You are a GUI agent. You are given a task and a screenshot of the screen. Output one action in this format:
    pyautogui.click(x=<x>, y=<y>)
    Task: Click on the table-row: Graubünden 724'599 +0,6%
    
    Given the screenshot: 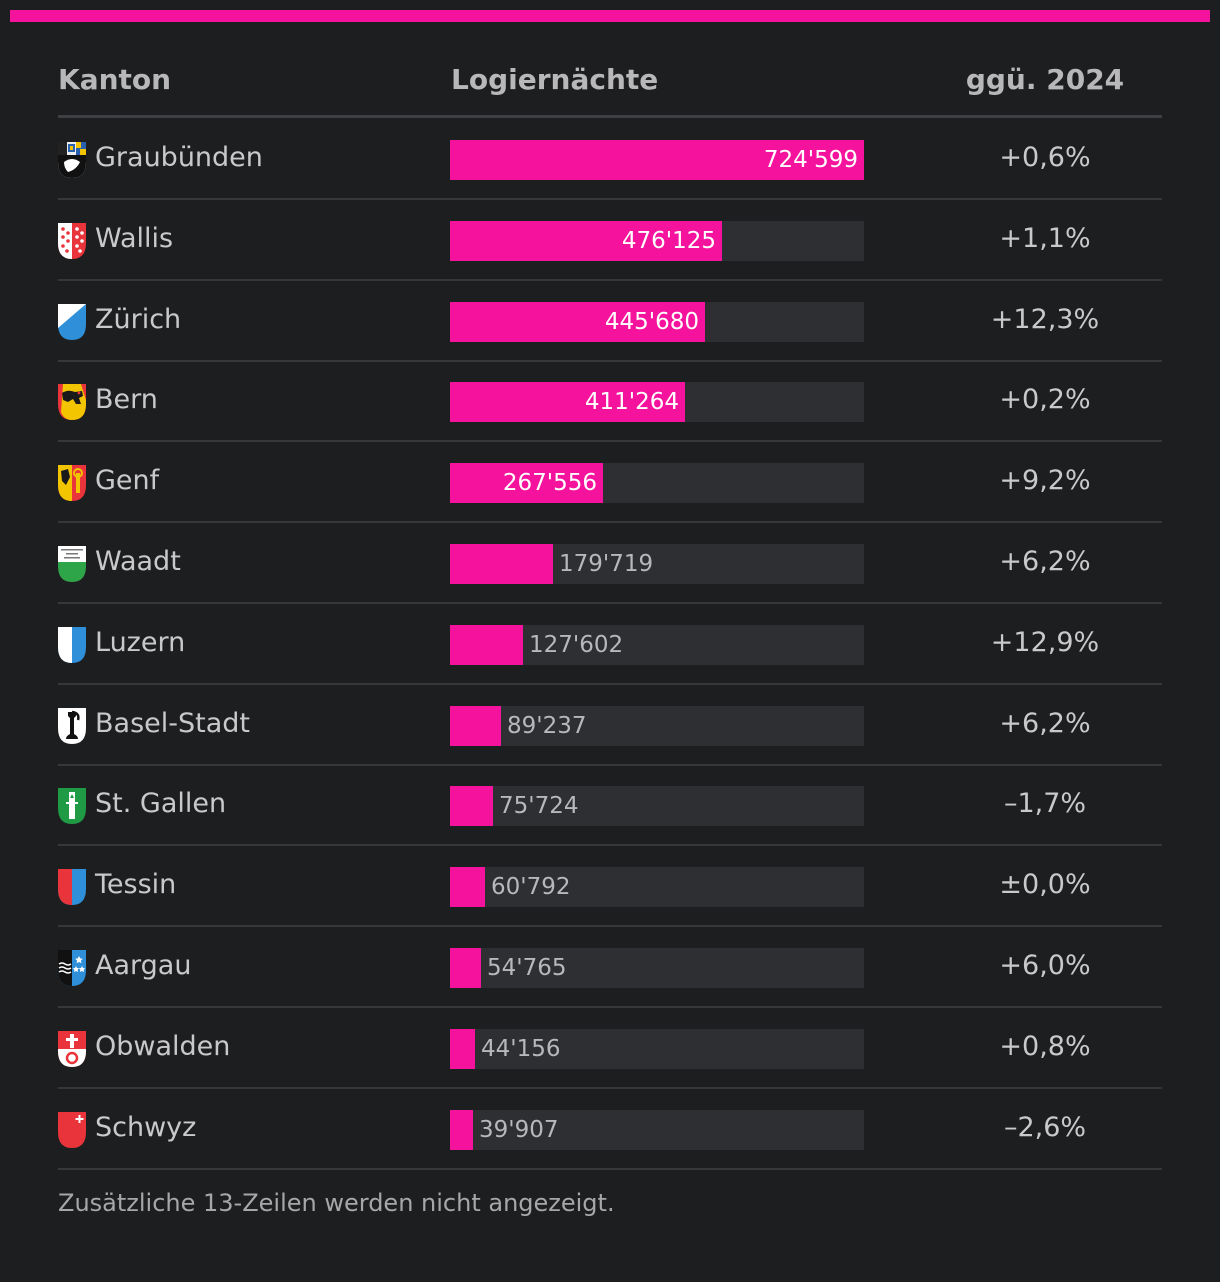 What is the action you would take?
    pyautogui.click(x=610, y=160)
    